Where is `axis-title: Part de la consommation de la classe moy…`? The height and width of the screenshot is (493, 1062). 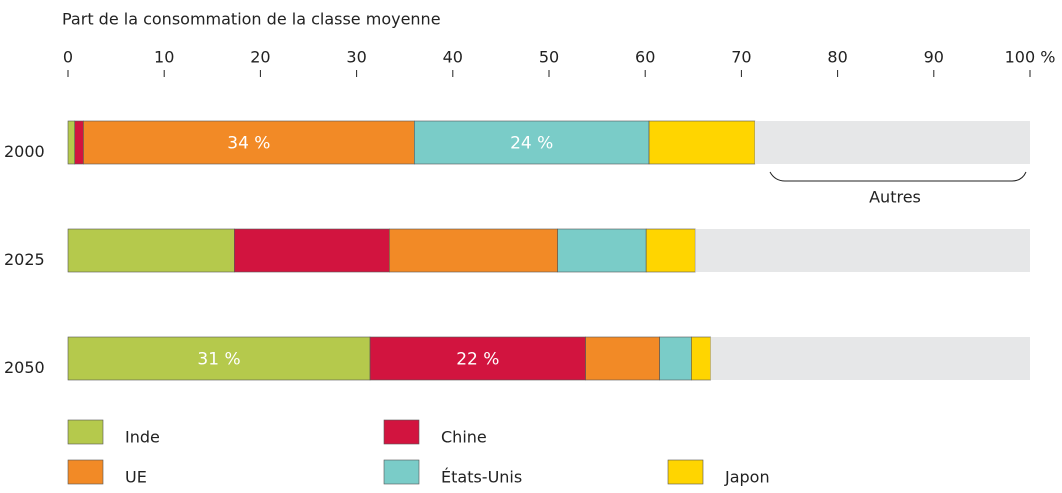
axis-title: Part de la consommation de la classe moy… is located at coordinates (251, 19).